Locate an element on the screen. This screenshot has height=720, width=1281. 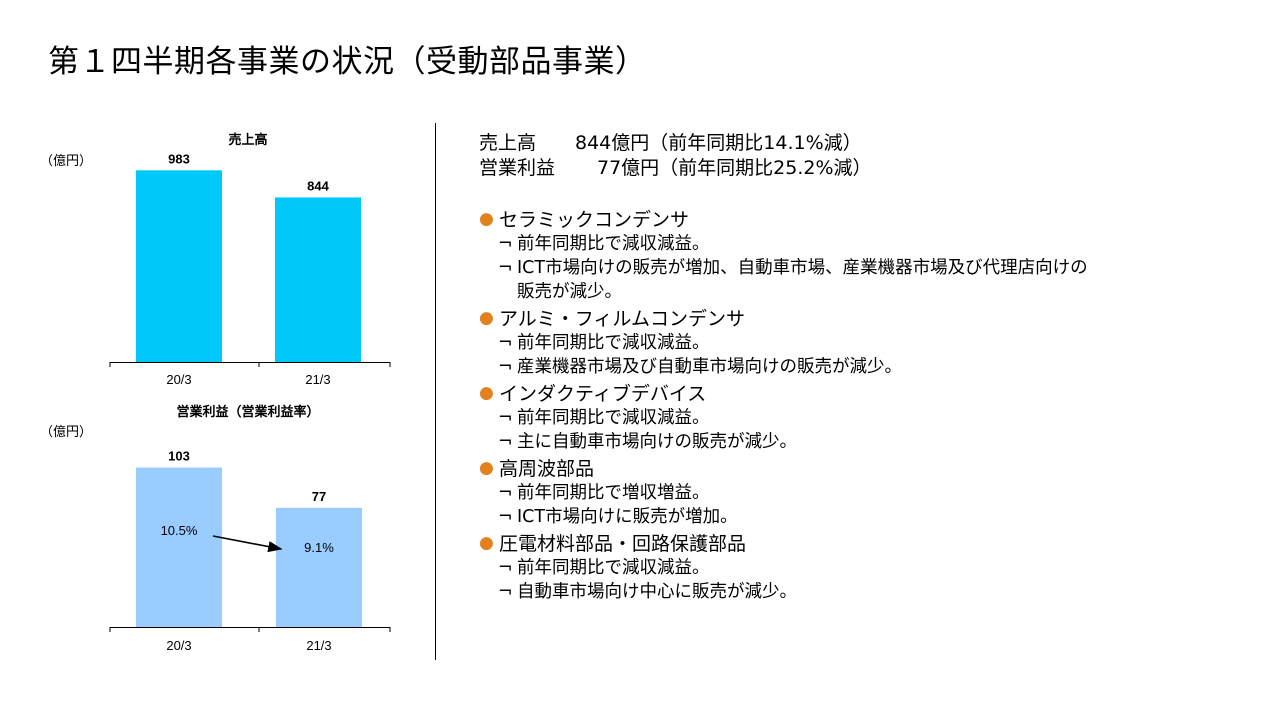
segment-heading: ● セラミックコンデンサ is located at coordinates (783, 218).